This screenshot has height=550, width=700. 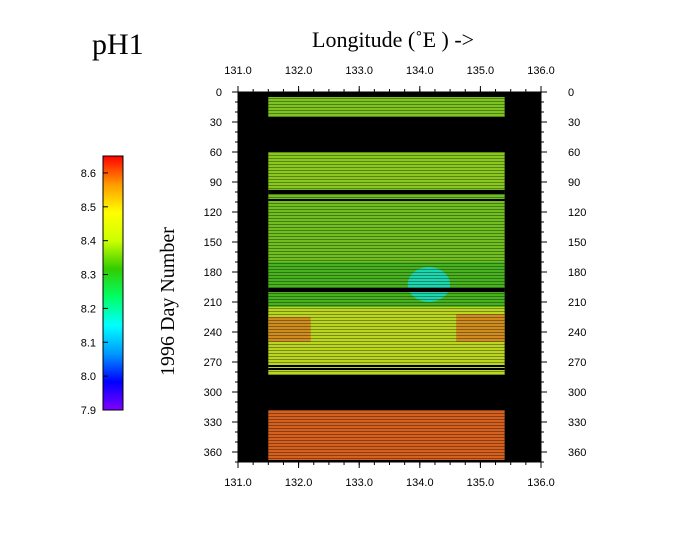 What do you see at coordinates (213, 333) in the screenshot?
I see `y-tick-label-left: 240` at bounding box center [213, 333].